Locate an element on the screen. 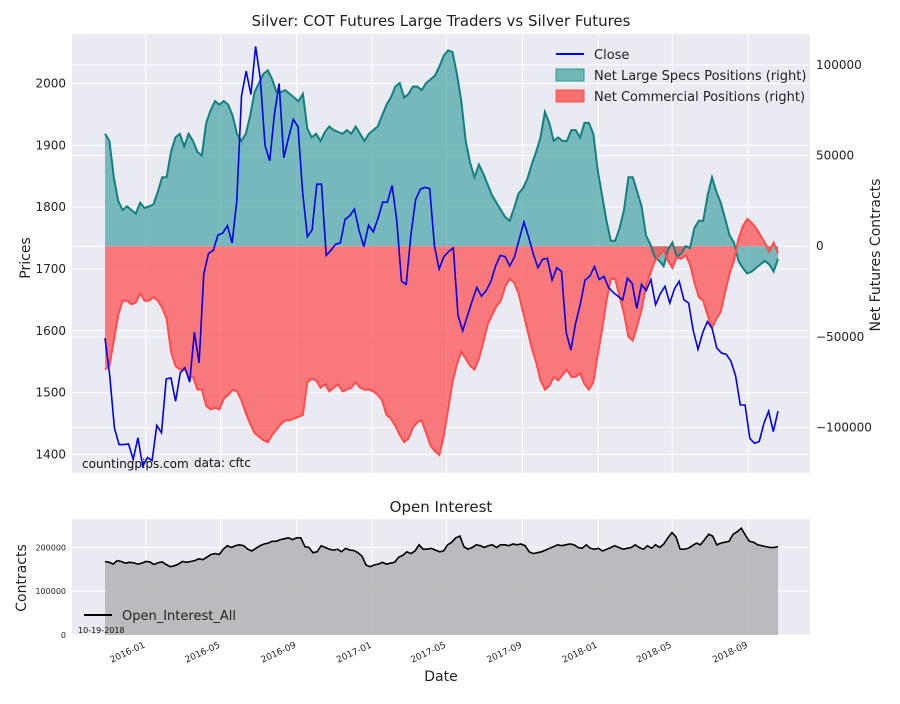 The image size is (900, 704). report-date: 10-19-2018 is located at coordinates (101, 630).